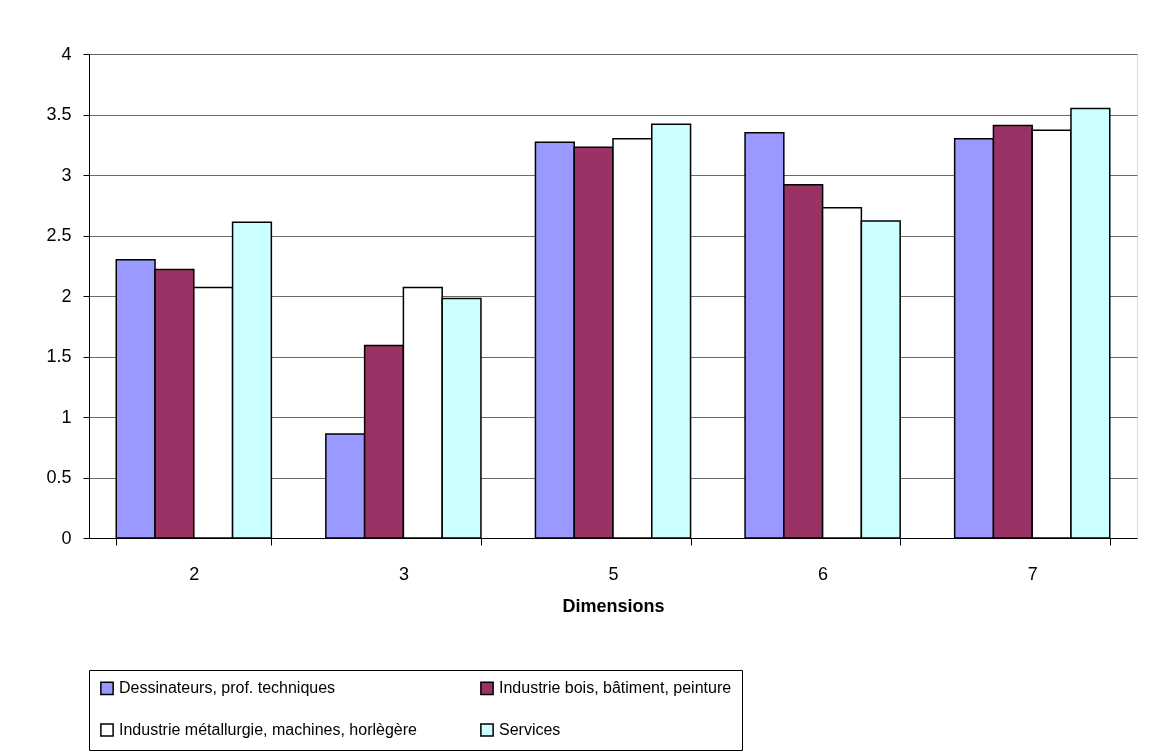 Image resolution: width=1166 pixels, height=753 pixels. Describe the element at coordinates (613, 573) in the screenshot. I see `x-tick-label: 5` at that location.